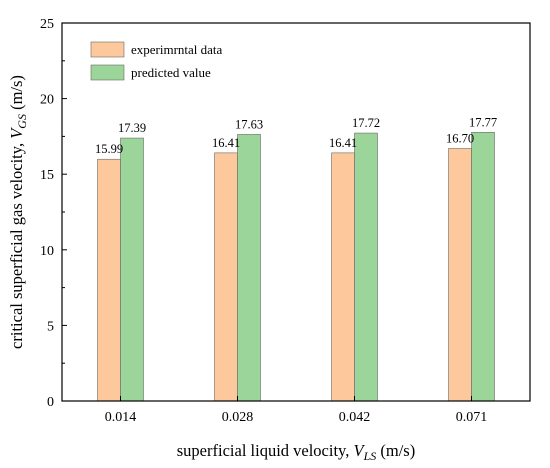 The image size is (550, 468). Describe the element at coordinates (296, 135) in the screenshot. I see `data-labels-layer: 15.99 16.41 16.41 16.70 17.39 17.63 17.72 17.77` at that location.